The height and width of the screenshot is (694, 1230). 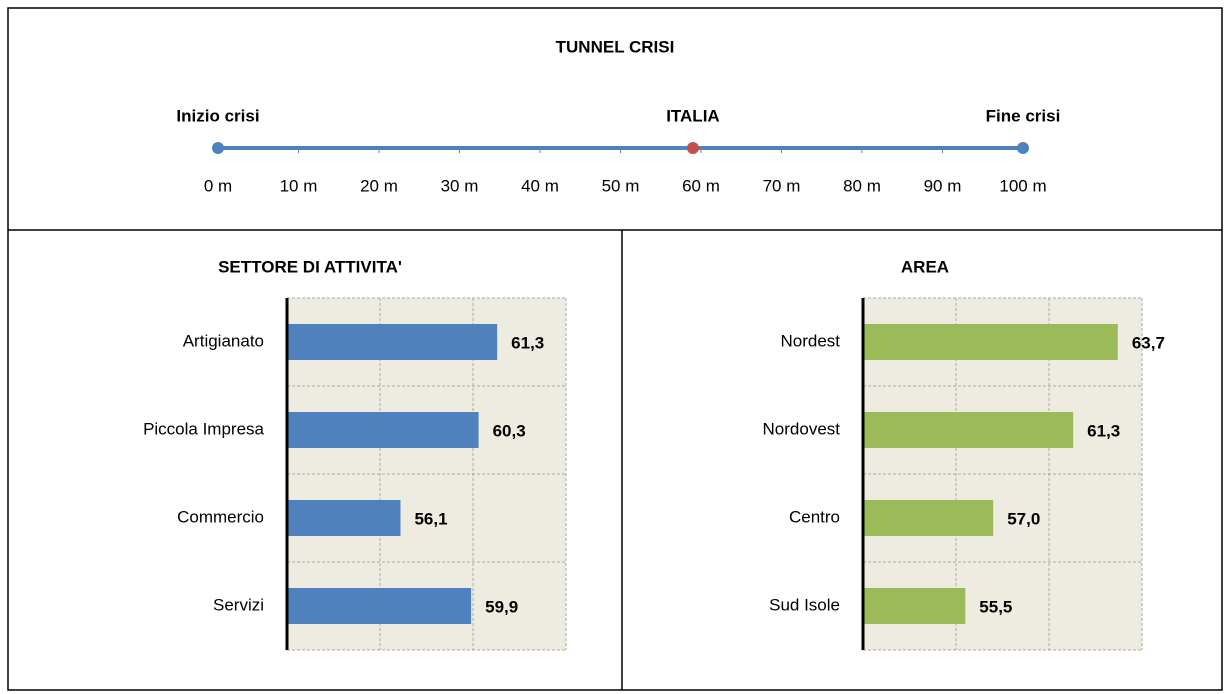 I want to click on value-label: 57,0, so click(x=1023, y=518).